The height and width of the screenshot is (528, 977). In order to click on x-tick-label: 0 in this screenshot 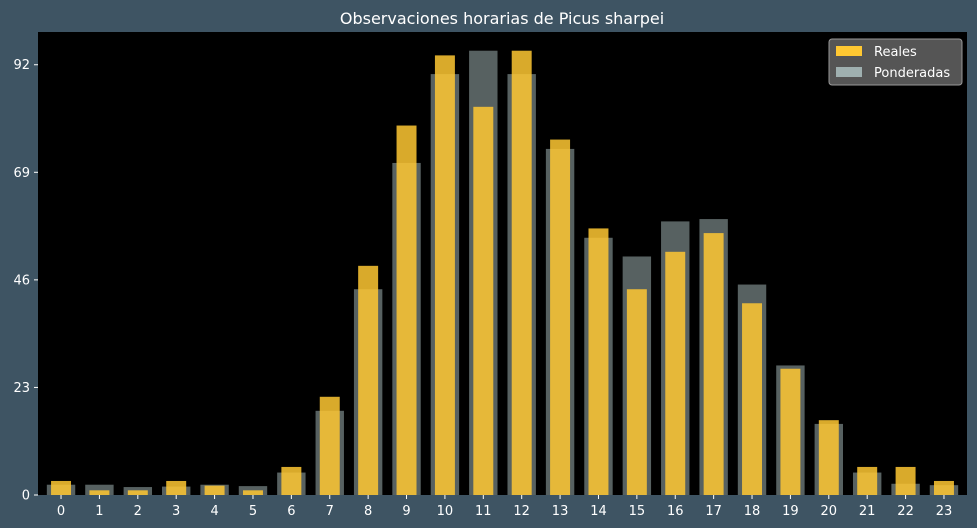, I will do `click(61, 511)`.